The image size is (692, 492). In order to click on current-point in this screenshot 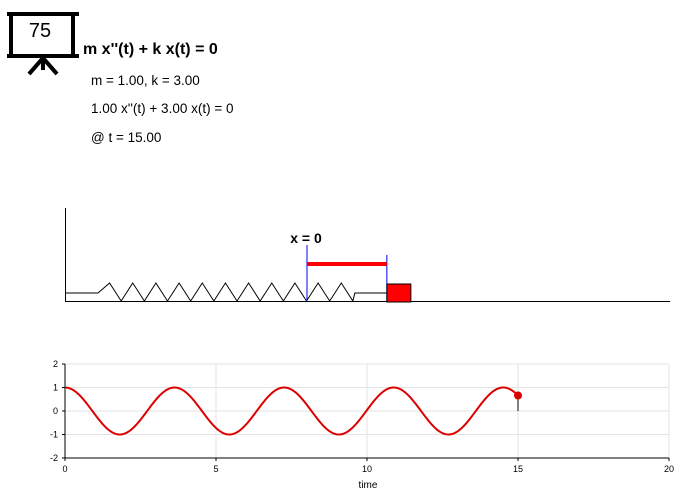, I will do `click(518, 395)`.